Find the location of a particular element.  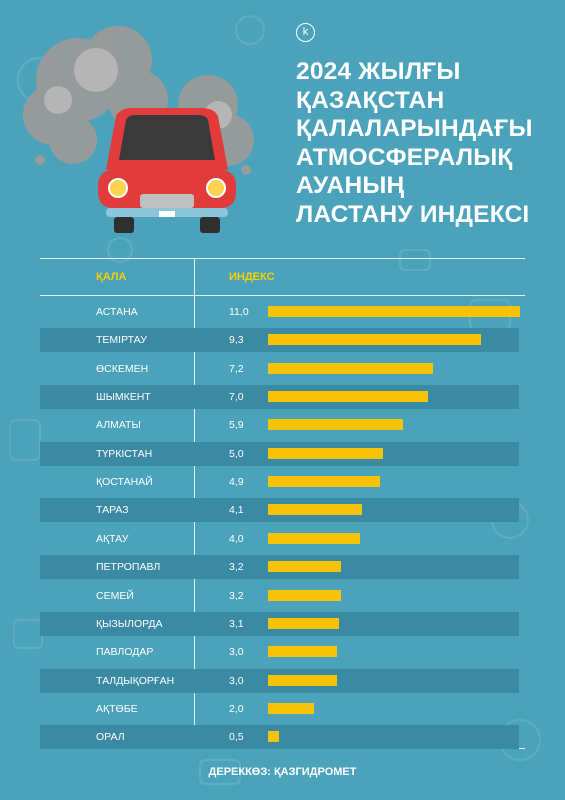

value-label: 3,1 is located at coordinates (236, 623).